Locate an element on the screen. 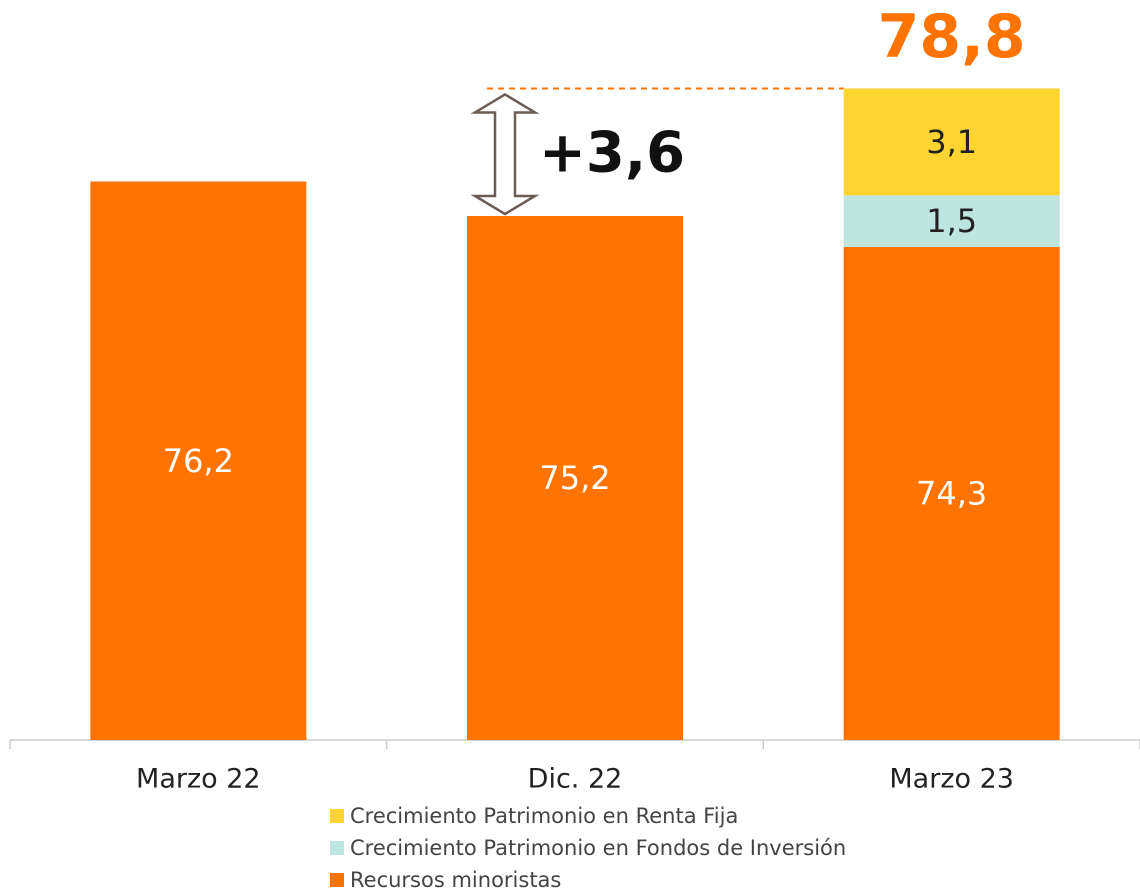  difference-label: +3,6 is located at coordinates (612, 152).